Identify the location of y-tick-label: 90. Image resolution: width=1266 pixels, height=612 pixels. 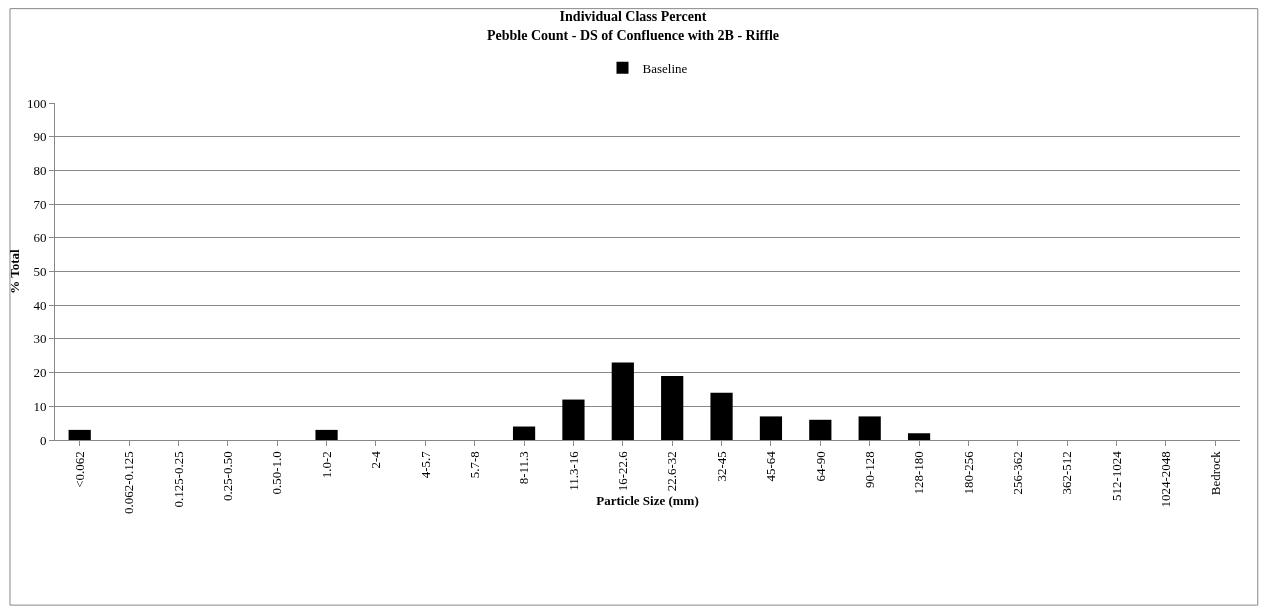
(40, 137).